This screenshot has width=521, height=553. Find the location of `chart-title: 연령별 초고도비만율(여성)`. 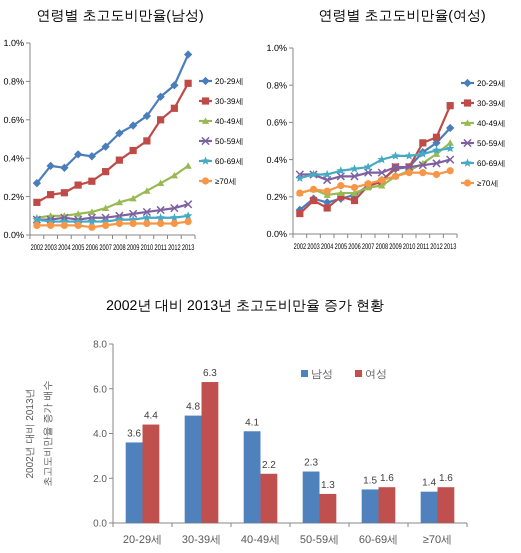

chart-title: 연령별 초고도비만율(여성) is located at coordinates (402, 15).